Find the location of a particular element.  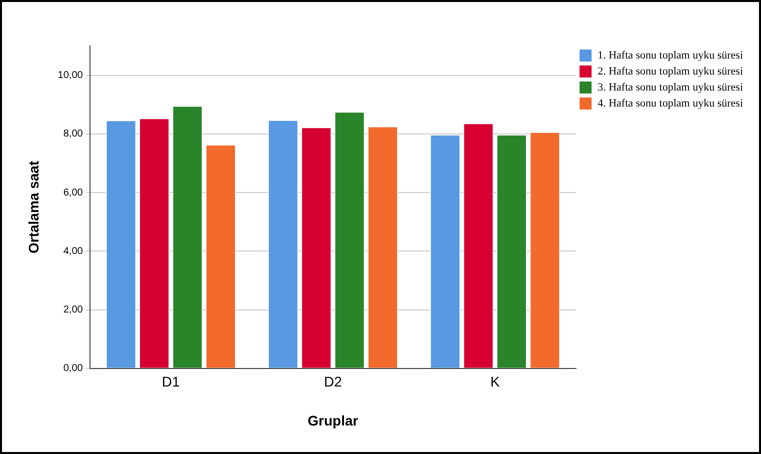

y-tick-label: 4,00 is located at coordinates (73, 251).